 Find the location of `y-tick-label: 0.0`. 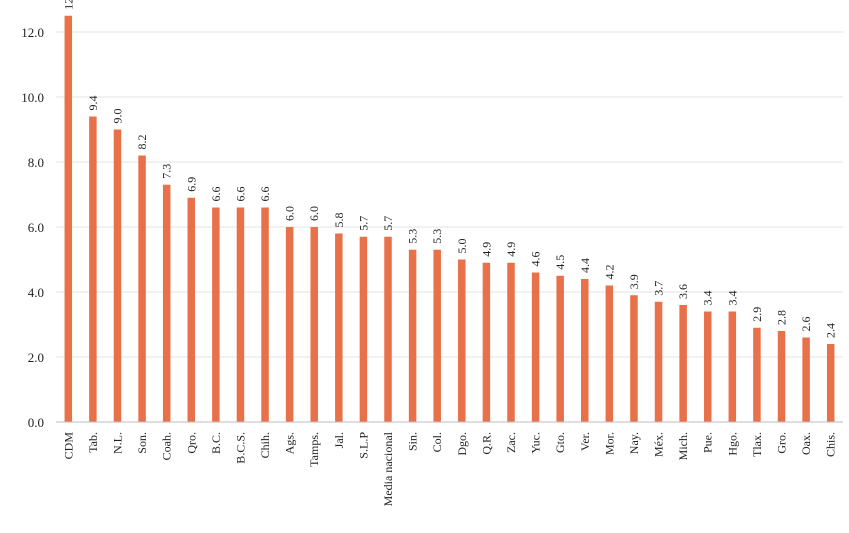

y-tick-label: 0.0 is located at coordinates (36, 422).